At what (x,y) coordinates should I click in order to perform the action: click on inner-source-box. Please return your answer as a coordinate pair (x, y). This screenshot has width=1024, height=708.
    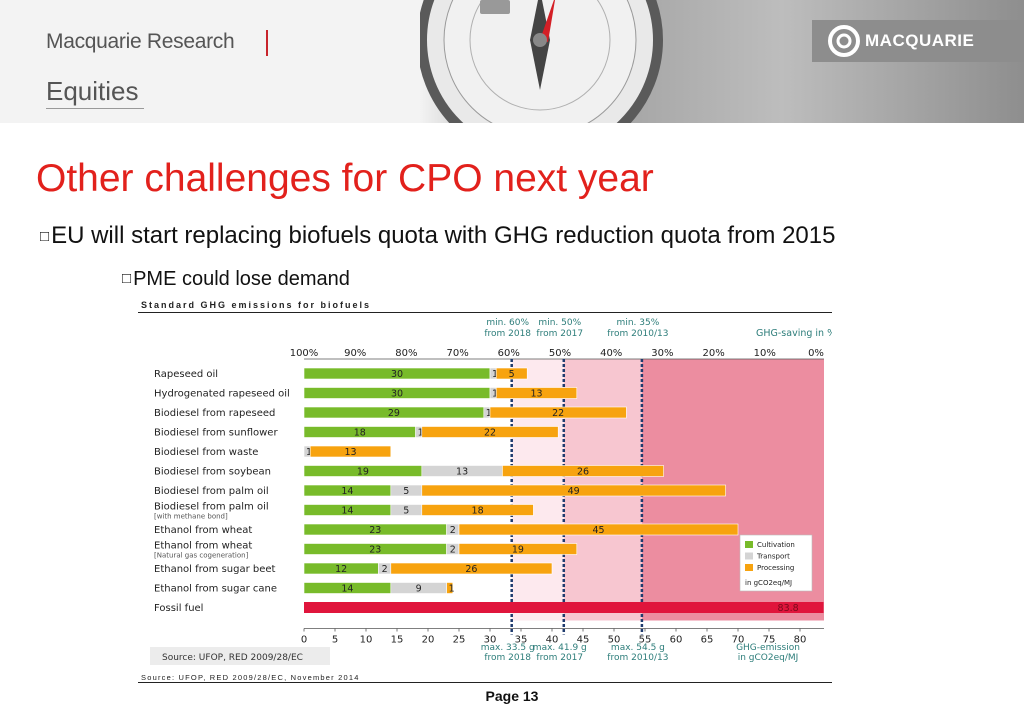
    Looking at the image, I should click on (240, 656).